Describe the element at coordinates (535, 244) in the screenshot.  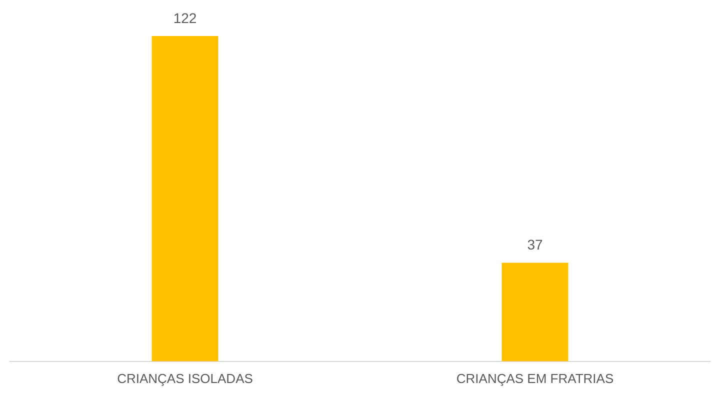
I see `data-label: 37` at that location.